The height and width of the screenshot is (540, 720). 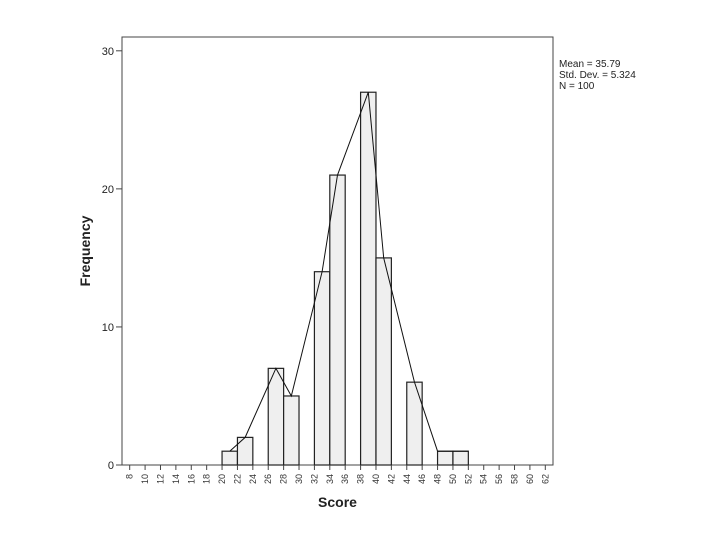 I want to click on x-tick-label: 36, so click(x=345, y=479).